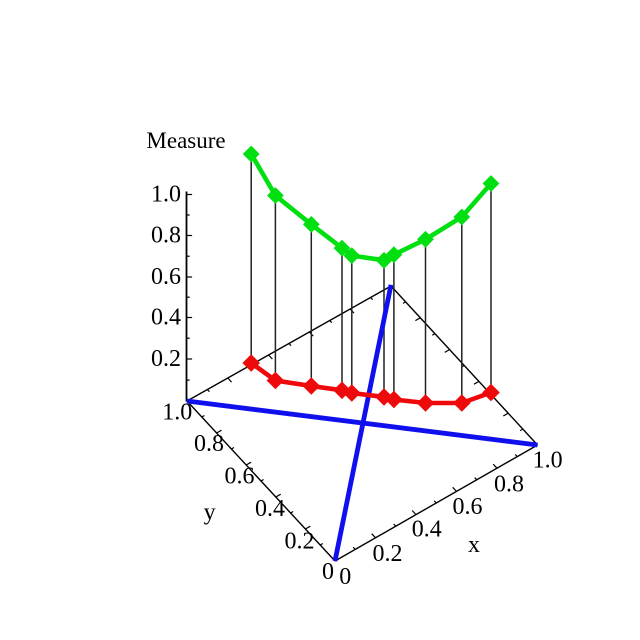 The image size is (640, 640). What do you see at coordinates (210, 513) in the screenshot?
I see `svg-text: y` at bounding box center [210, 513].